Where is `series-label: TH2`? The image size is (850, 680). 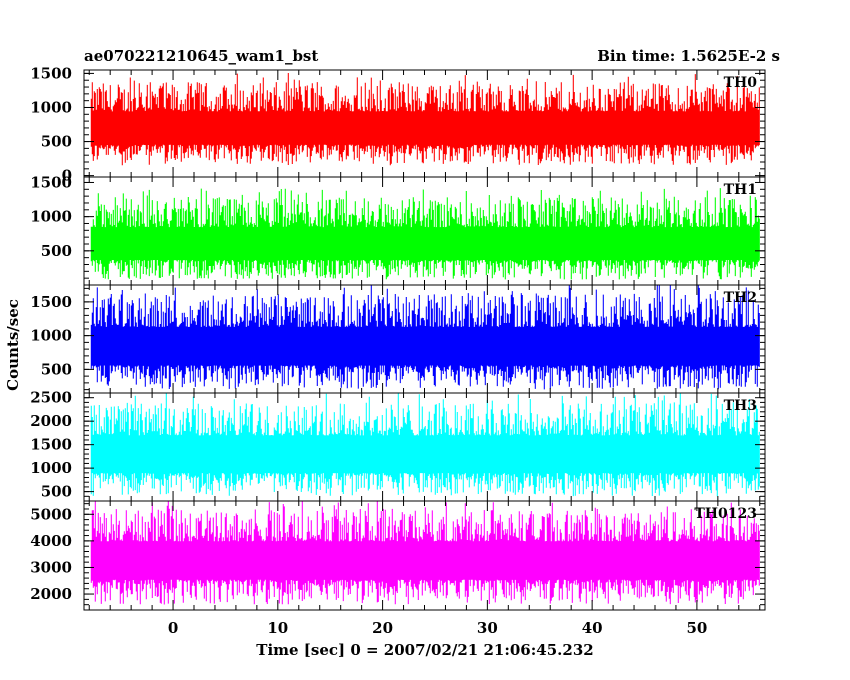
series-label: TH2 is located at coordinates (740, 298).